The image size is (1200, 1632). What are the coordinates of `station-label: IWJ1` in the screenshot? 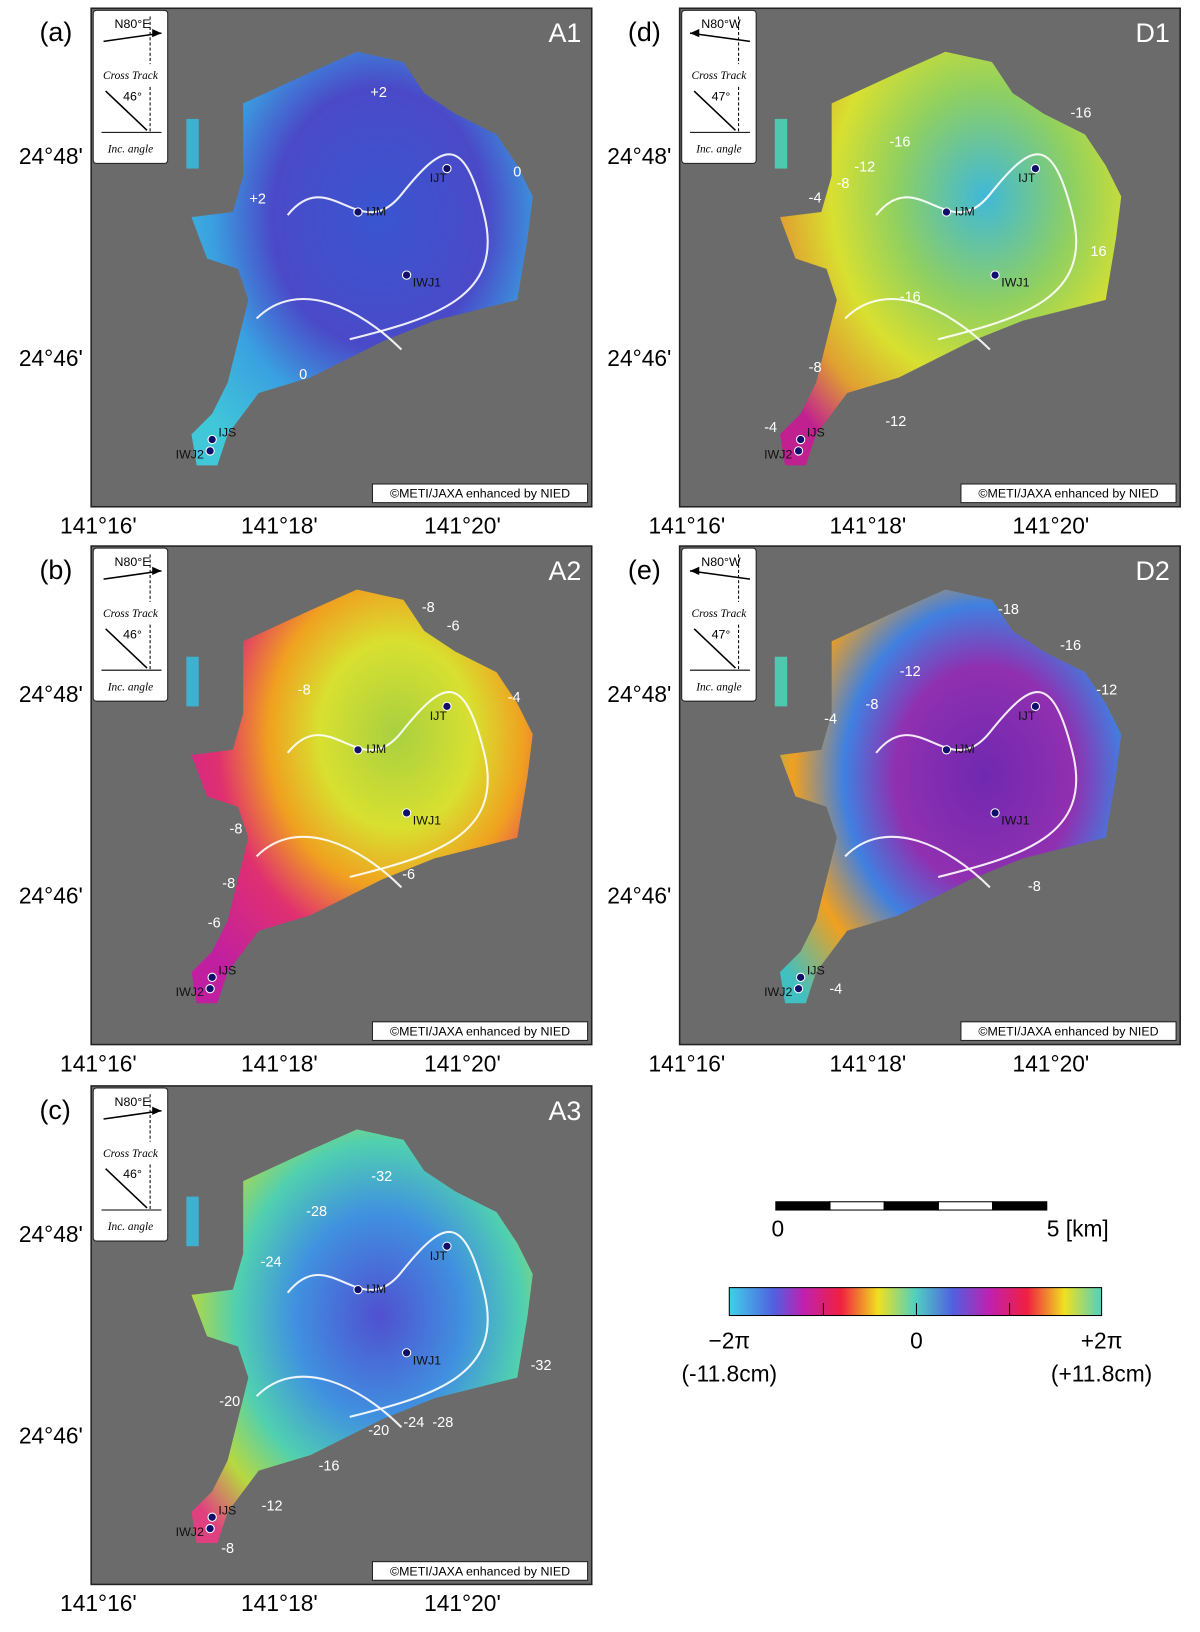 It's located at (1015, 283).